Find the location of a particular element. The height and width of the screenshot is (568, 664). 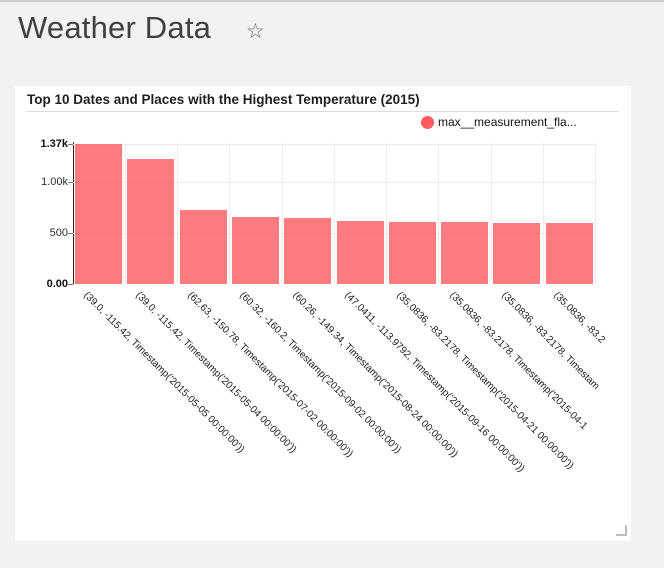

card-resize-handle is located at coordinates (621, 530).